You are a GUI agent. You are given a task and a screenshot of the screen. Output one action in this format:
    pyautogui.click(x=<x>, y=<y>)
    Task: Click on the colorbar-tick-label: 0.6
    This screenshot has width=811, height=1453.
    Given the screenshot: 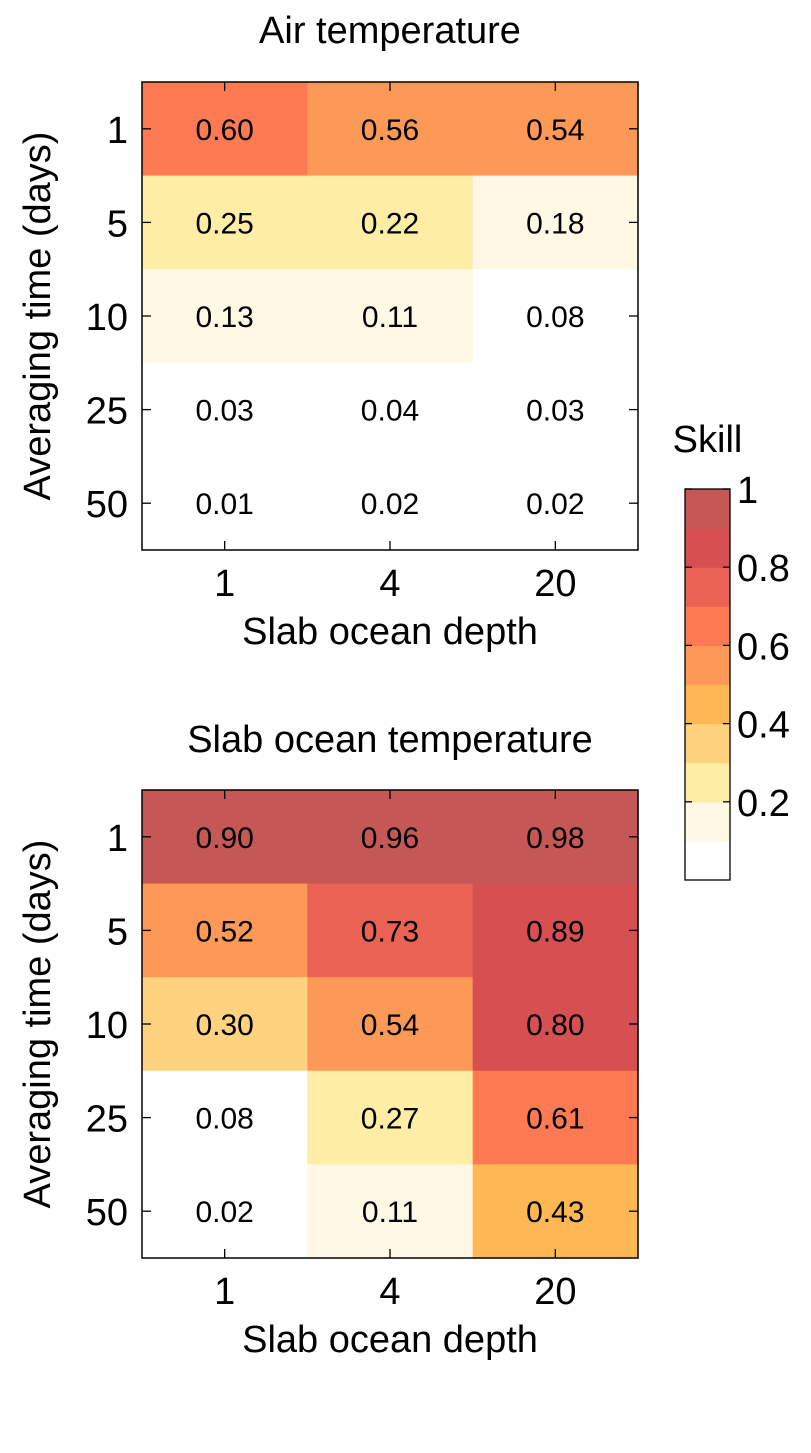 What is the action you would take?
    pyautogui.click(x=763, y=647)
    